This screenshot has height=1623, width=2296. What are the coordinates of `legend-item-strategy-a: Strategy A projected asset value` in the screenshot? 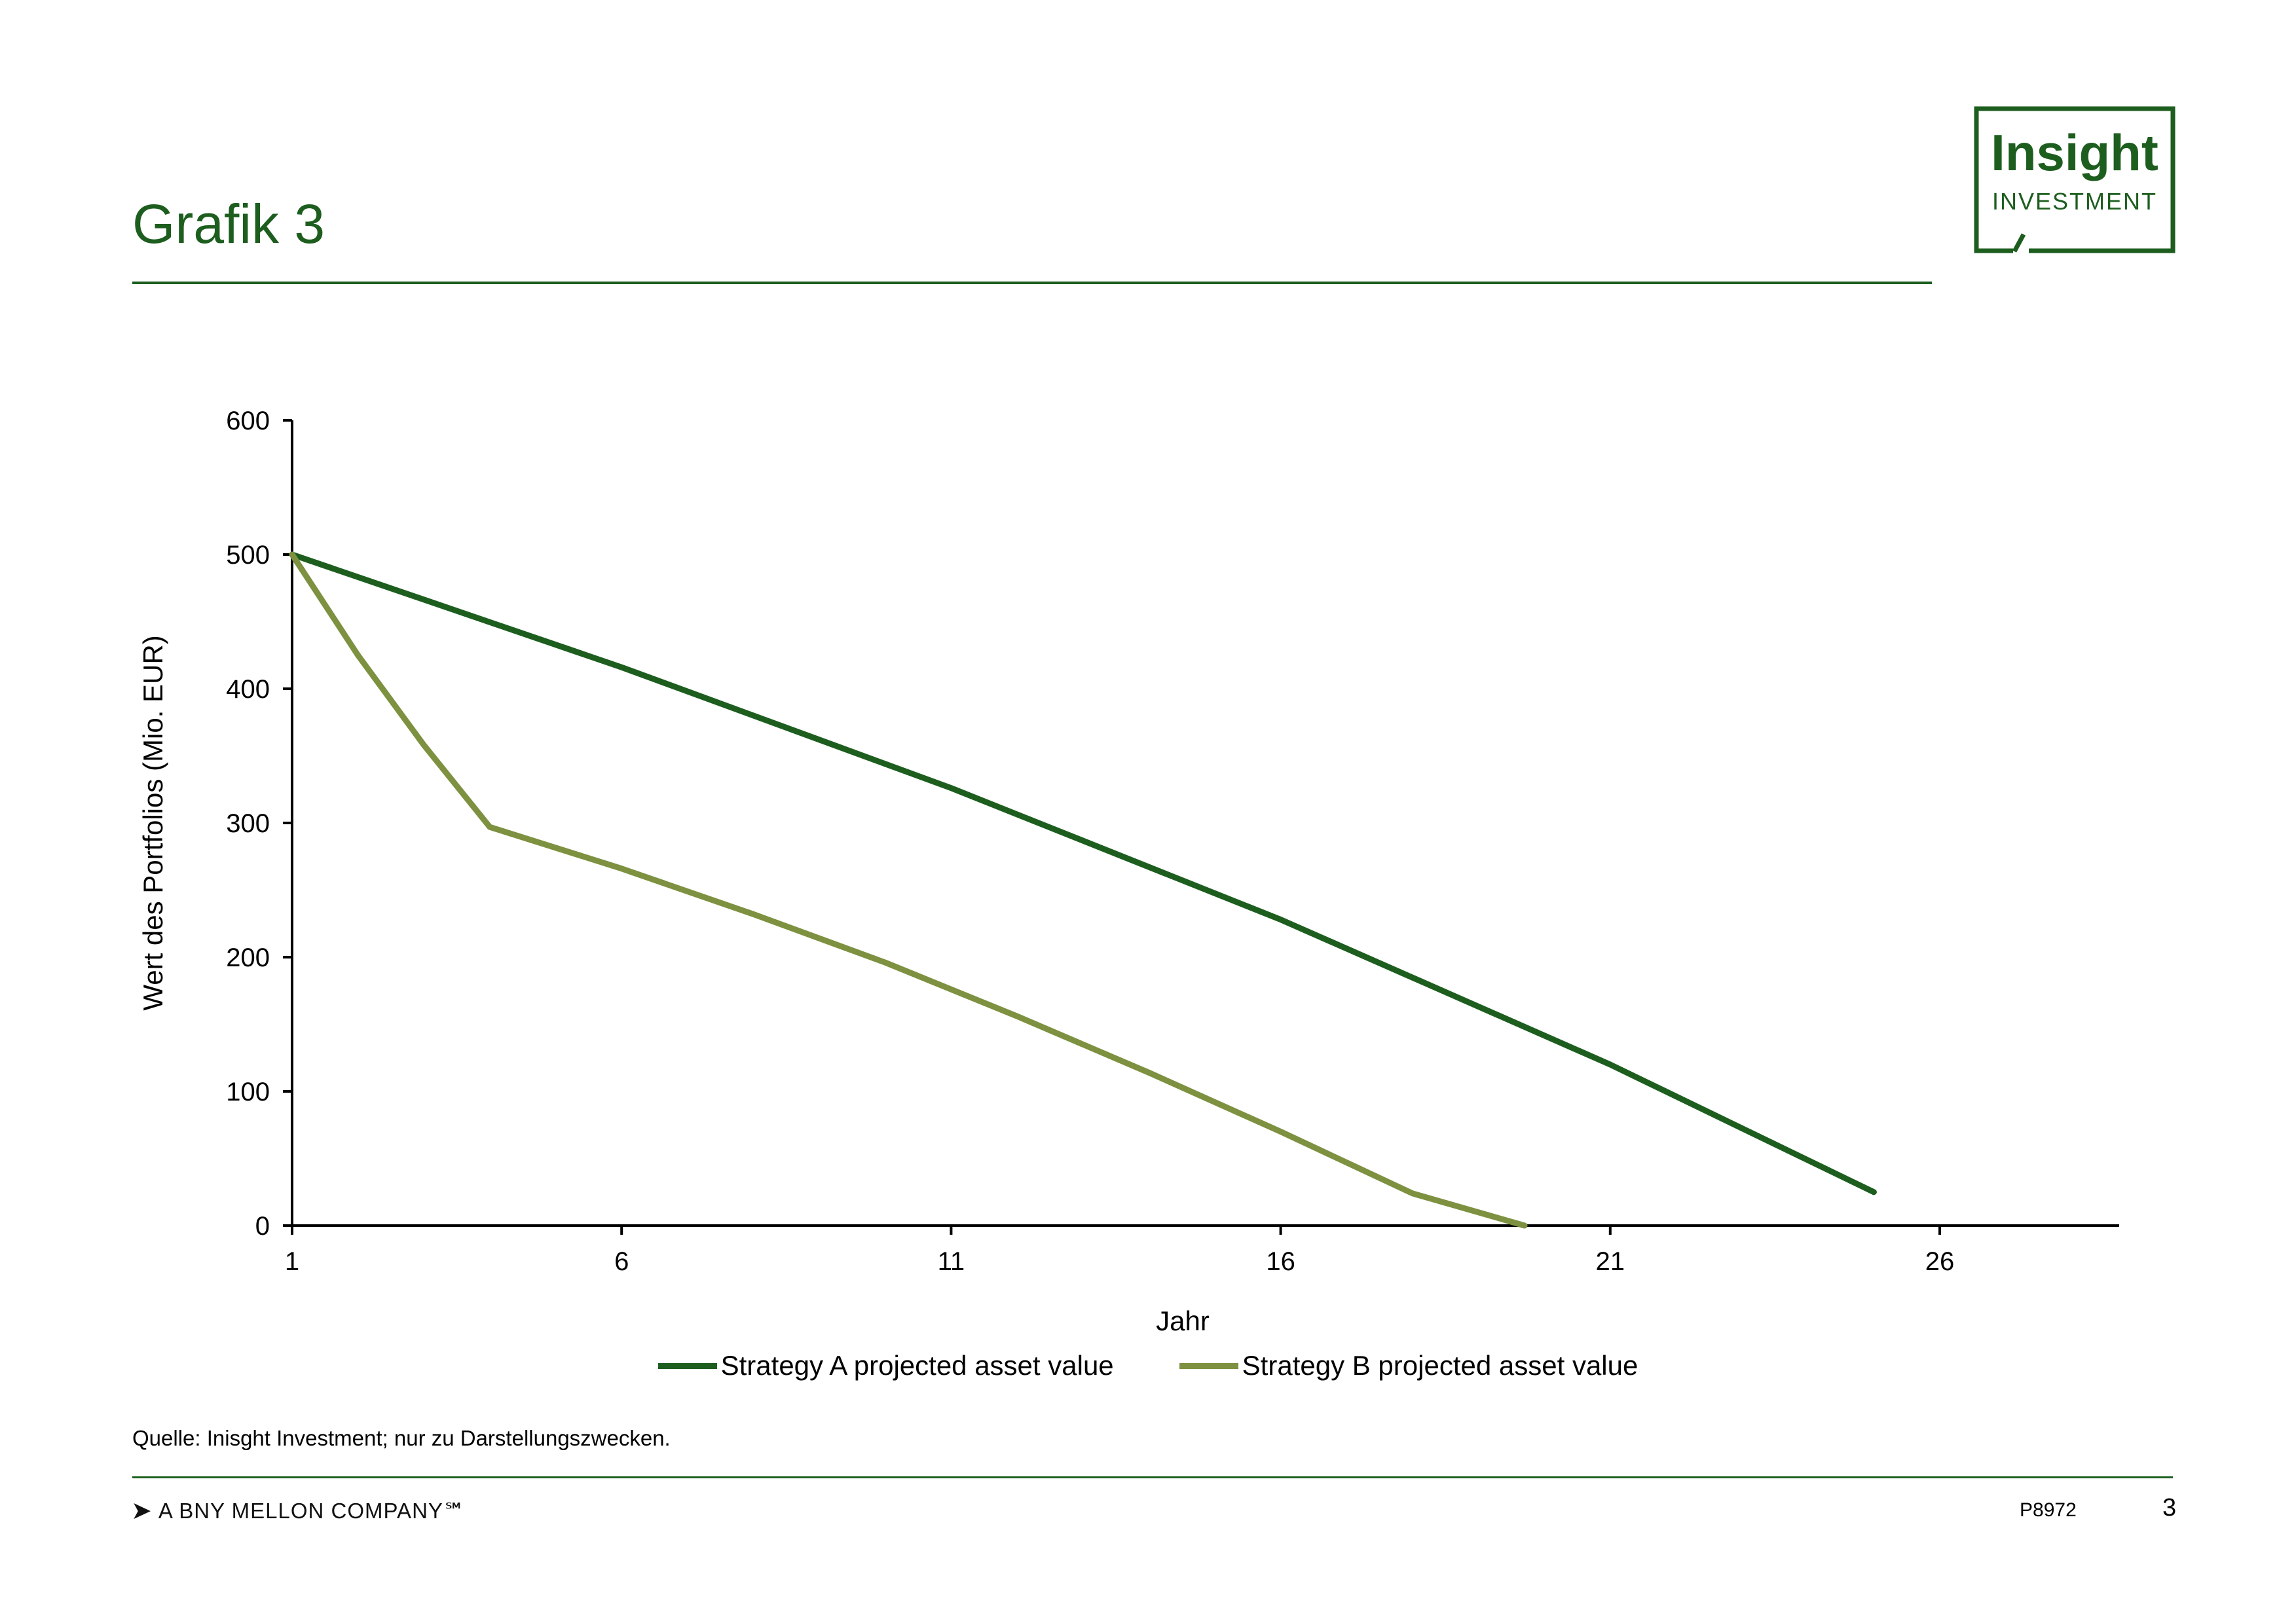 It's located at (885, 1365).